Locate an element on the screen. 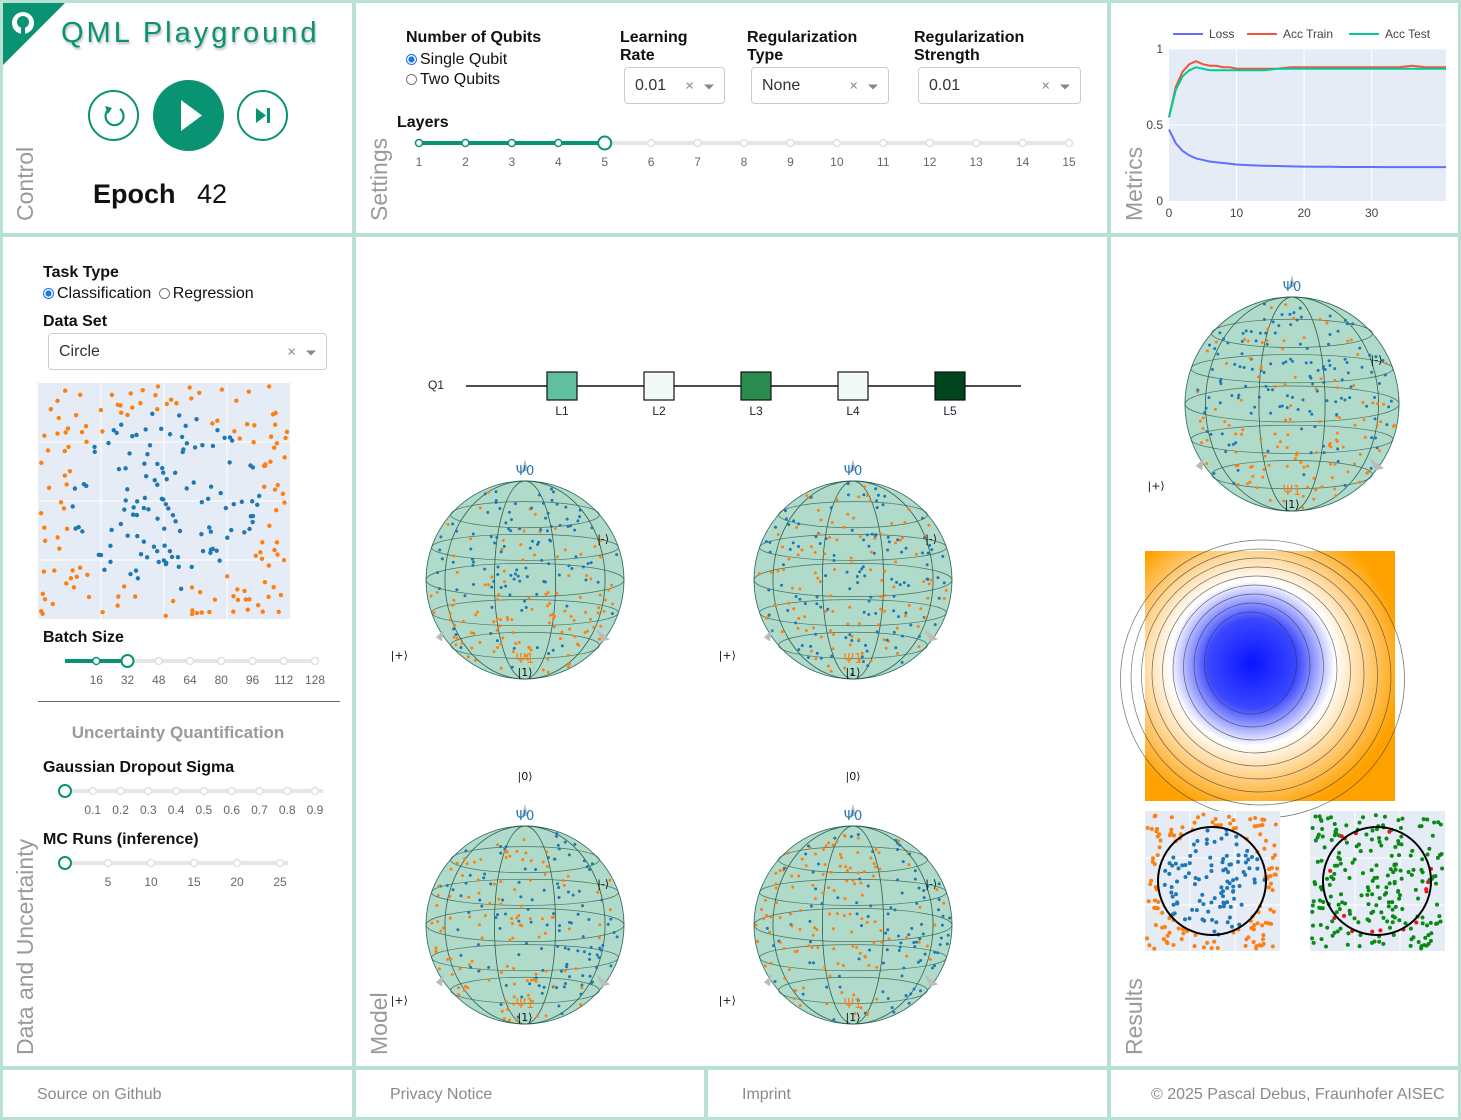  gate-L5 is located at coordinates (950, 386).